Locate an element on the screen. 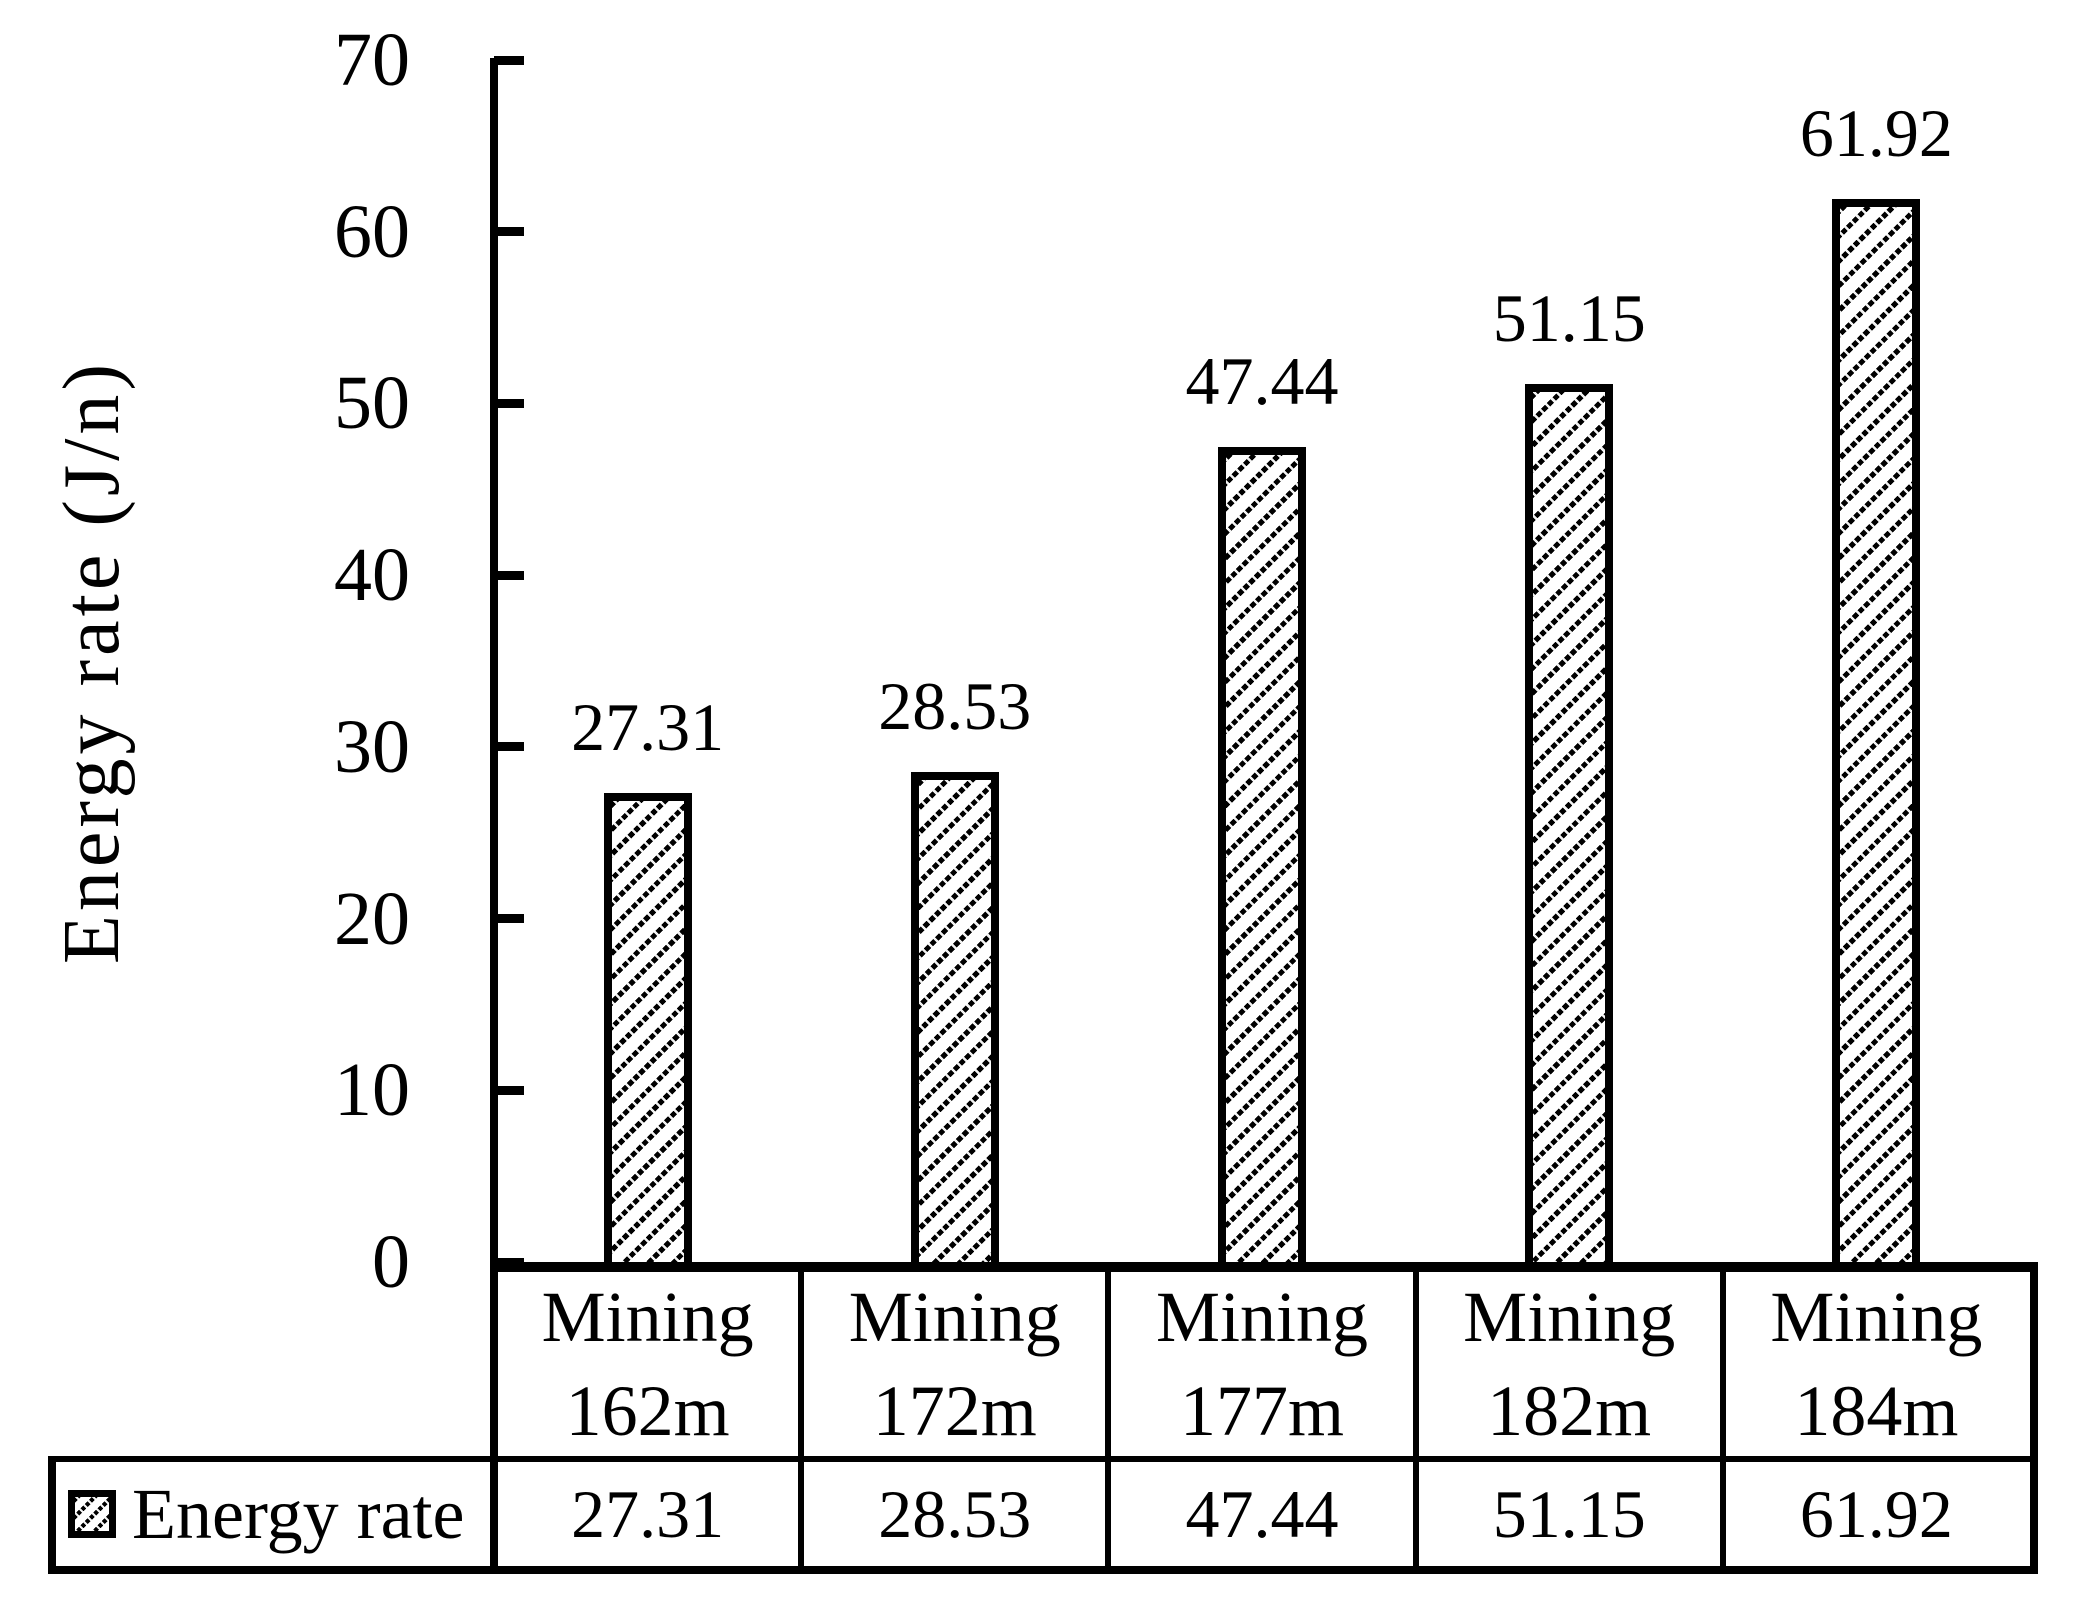 This screenshot has height=1609, width=2082. table-value-cell-5: 61.92 is located at coordinates (1876, 1513).